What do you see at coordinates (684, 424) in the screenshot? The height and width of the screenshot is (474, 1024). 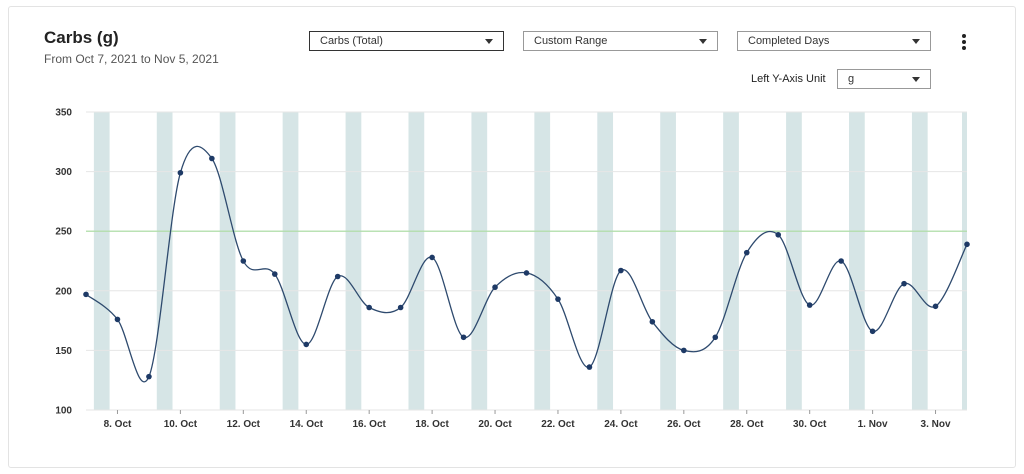 I see `x-tick-label: 26. Oct` at bounding box center [684, 424].